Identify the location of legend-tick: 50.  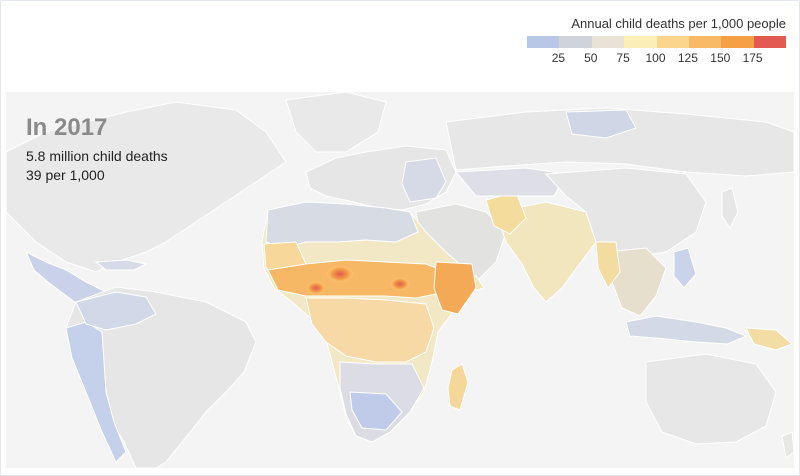
(591, 58).